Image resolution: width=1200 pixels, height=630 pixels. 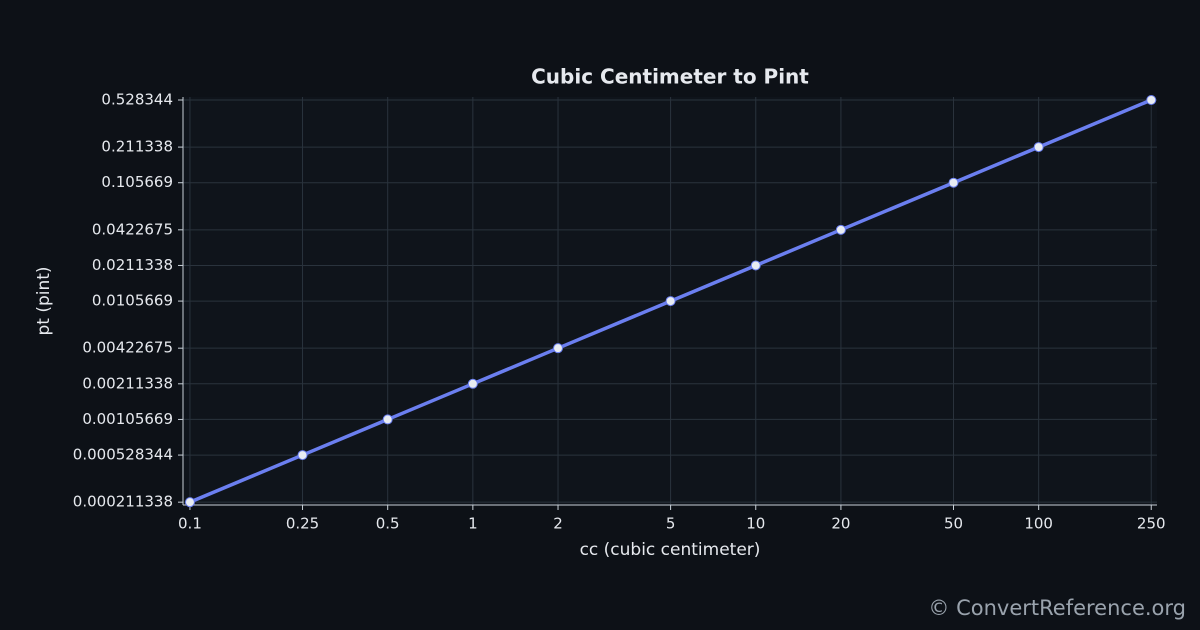 What do you see at coordinates (123, 502) in the screenshot?
I see `y-tick-label: 0.000211338` at bounding box center [123, 502].